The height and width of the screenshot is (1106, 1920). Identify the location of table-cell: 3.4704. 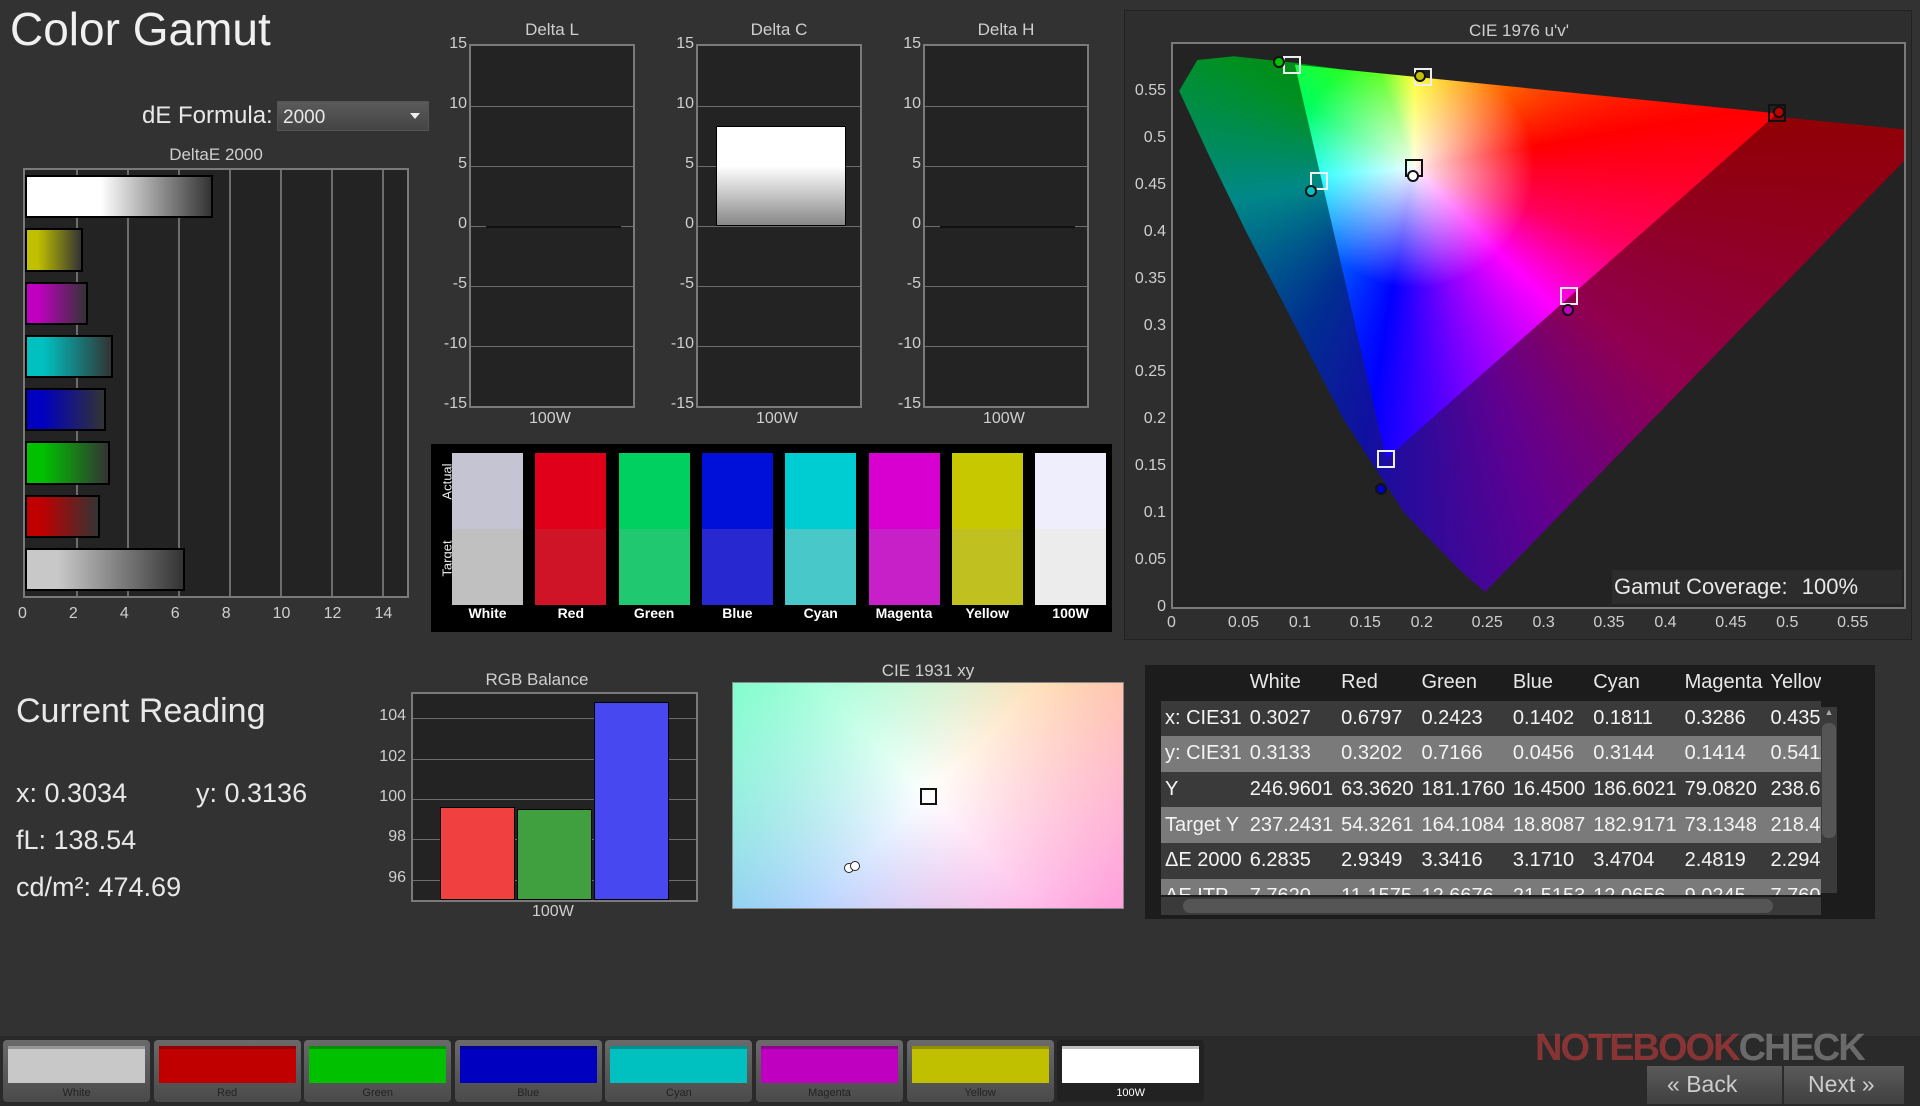
(1624, 860).